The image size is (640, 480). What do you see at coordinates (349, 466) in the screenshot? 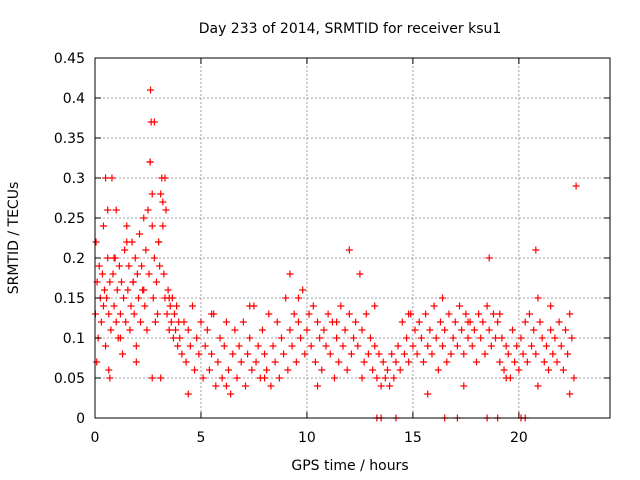
I see `x-axis-label: GPS time / hours` at bounding box center [349, 466].